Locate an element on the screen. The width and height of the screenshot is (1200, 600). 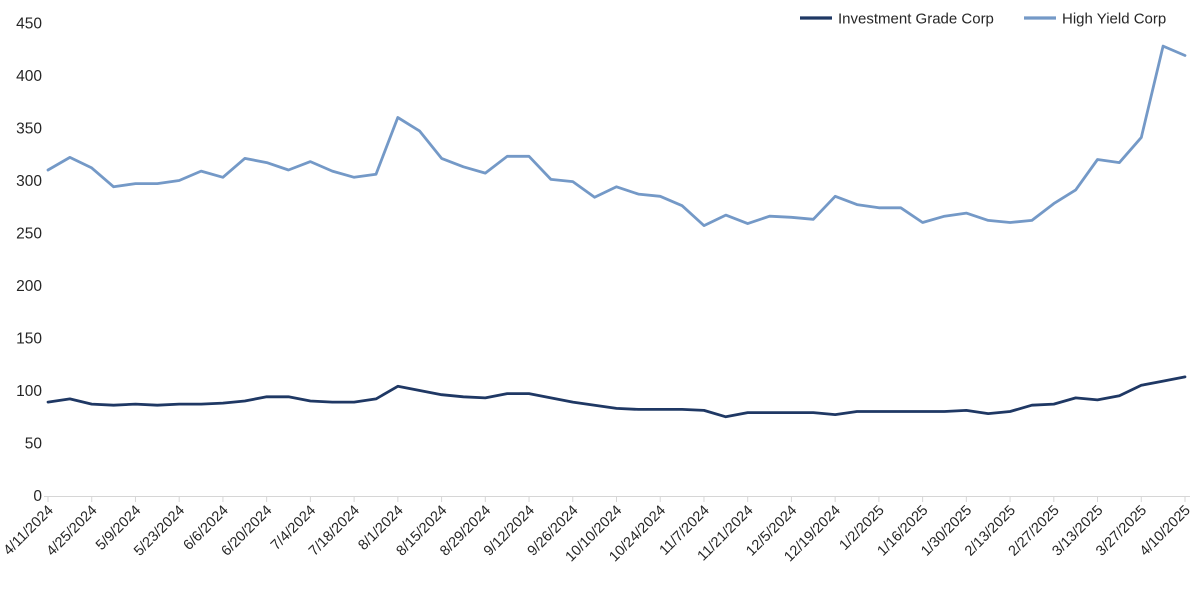
y-axis-labels: 0 50 100 150 200 250 300 350 400 450 is located at coordinates (29, 261).